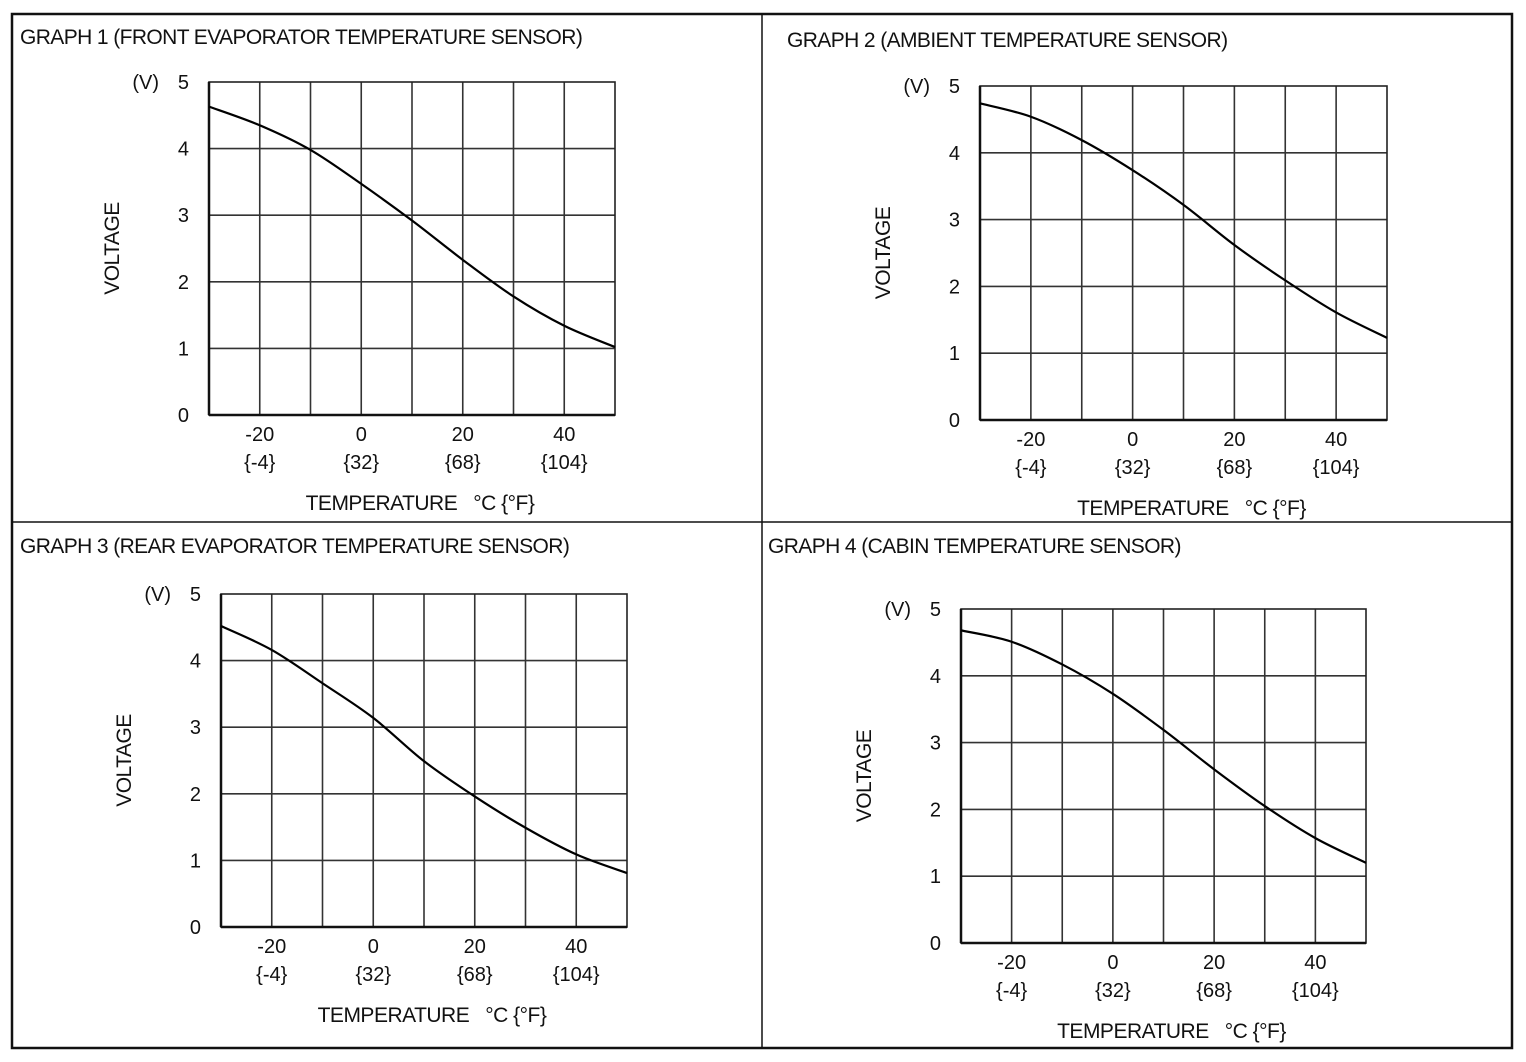 The image size is (1526, 1062). Describe the element at coordinates (974, 546) in the screenshot. I see `graph-title: GRAPH 4 (CABIN TEMPERATURE SENSOR)` at that location.